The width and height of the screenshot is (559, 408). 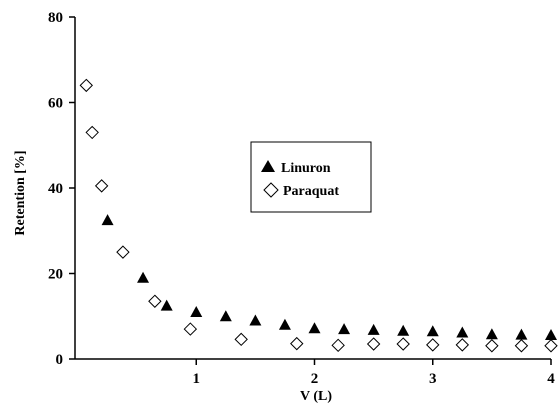 I want to click on legend-label-linuron: Linuron, so click(x=306, y=168).